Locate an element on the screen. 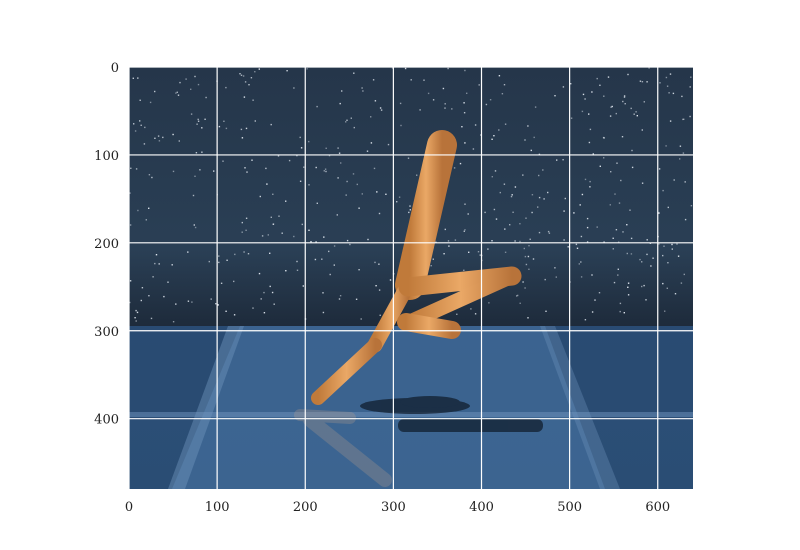 The height and width of the screenshot is (550, 800). walker-shadow is located at coordinates (451, 414).